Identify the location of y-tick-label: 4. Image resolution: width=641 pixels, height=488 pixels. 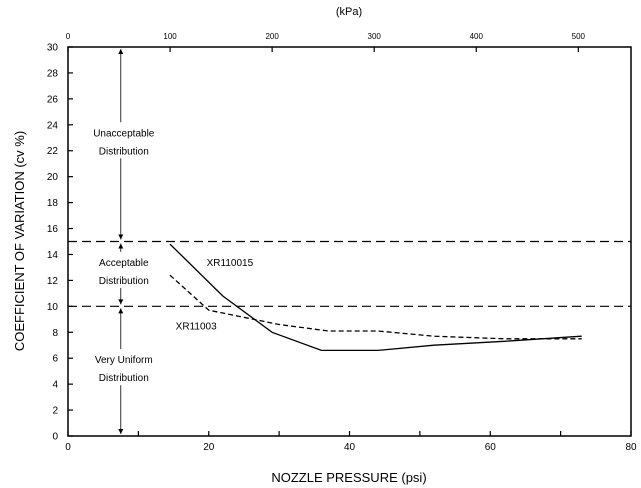
(55, 385).